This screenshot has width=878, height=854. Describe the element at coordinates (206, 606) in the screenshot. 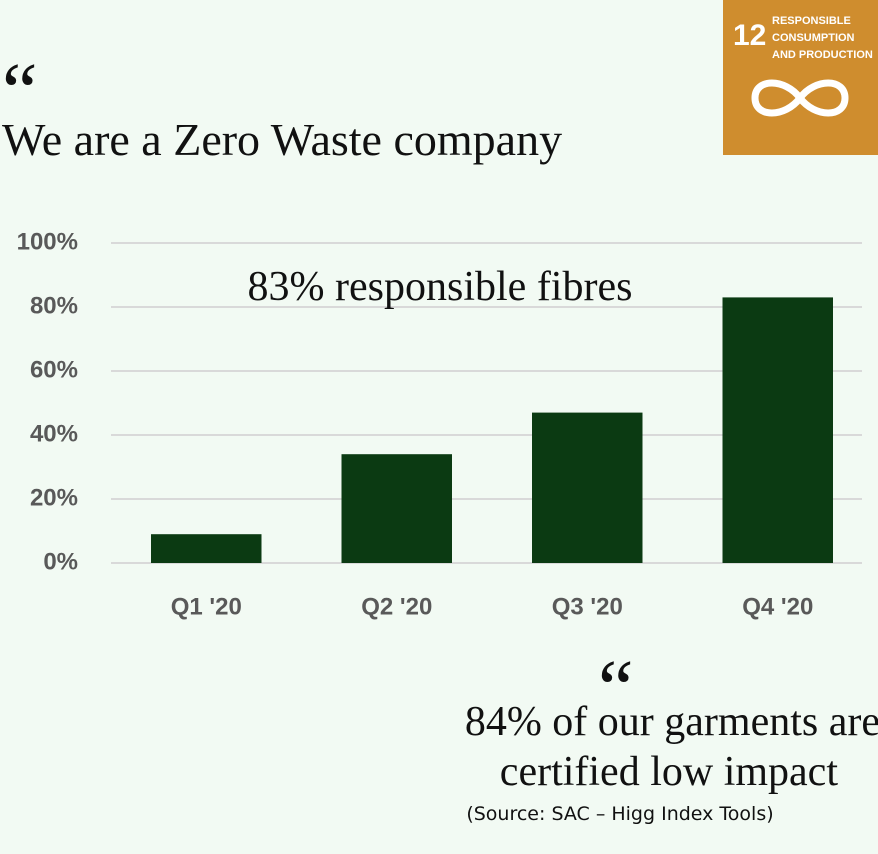

I see `x-tick-label: Q1 '20` at that location.